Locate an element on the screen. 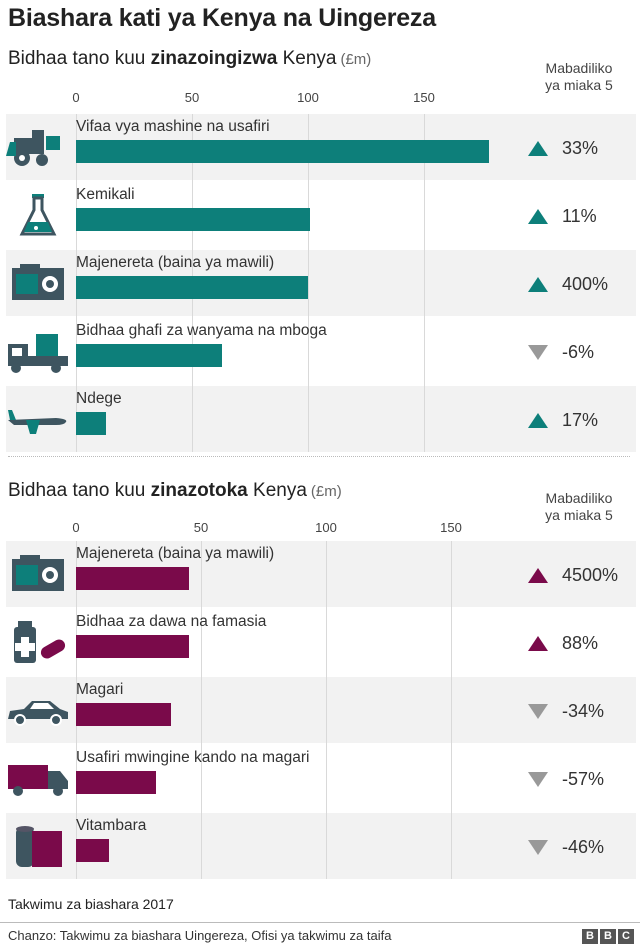  imports-unit: (£m) is located at coordinates (356, 59).